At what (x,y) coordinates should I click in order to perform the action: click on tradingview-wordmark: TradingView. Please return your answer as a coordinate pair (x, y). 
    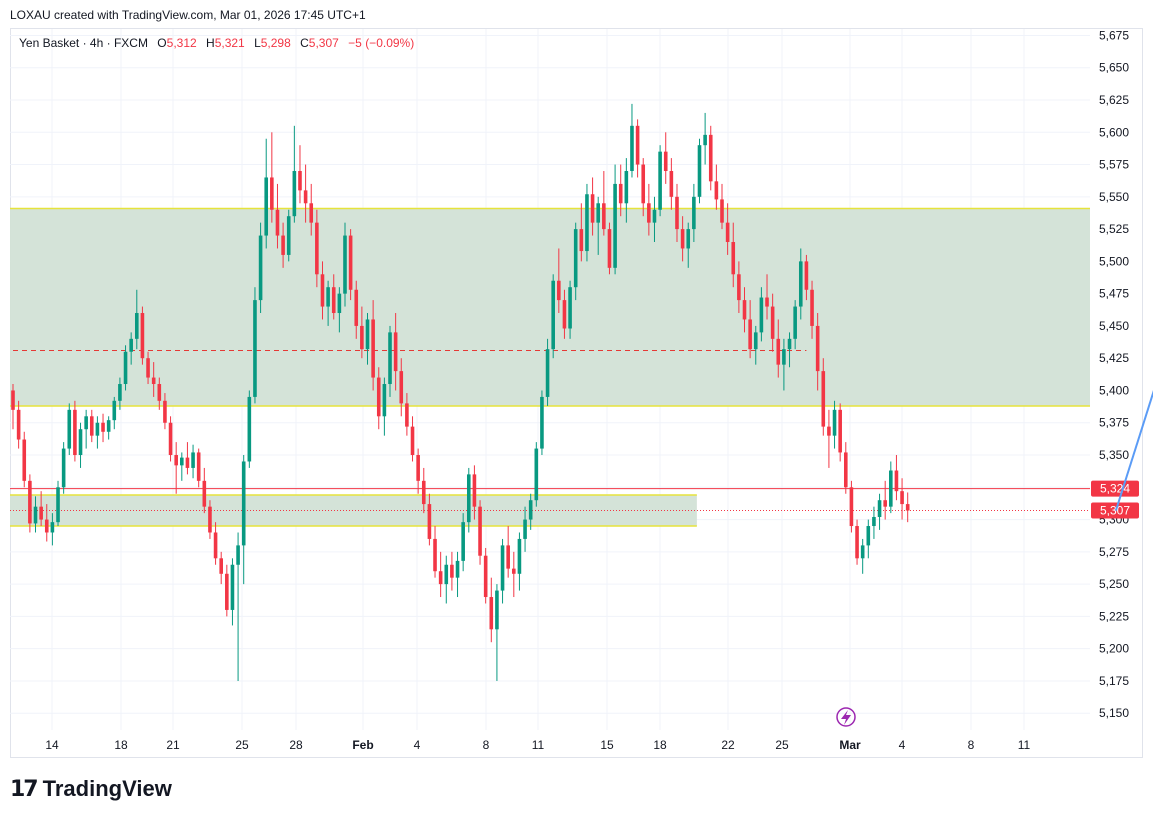
    Looking at the image, I should click on (107, 788).